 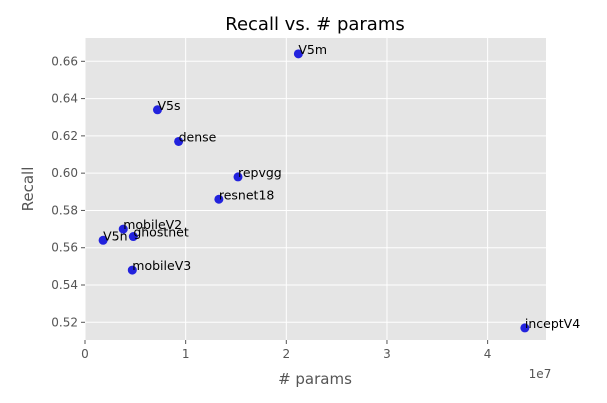 What do you see at coordinates (152, 224) in the screenshot?
I see `point-label: mobileV2` at bounding box center [152, 224].